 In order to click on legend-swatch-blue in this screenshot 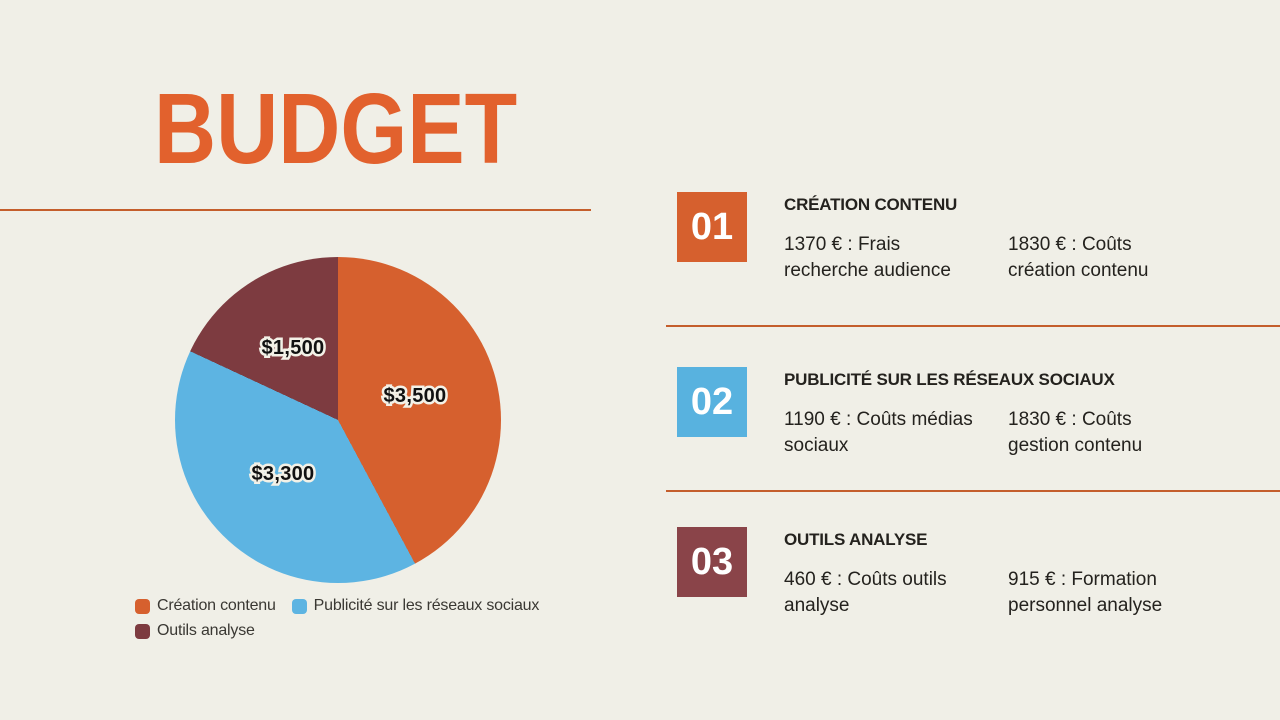, I will do `click(299, 606)`.